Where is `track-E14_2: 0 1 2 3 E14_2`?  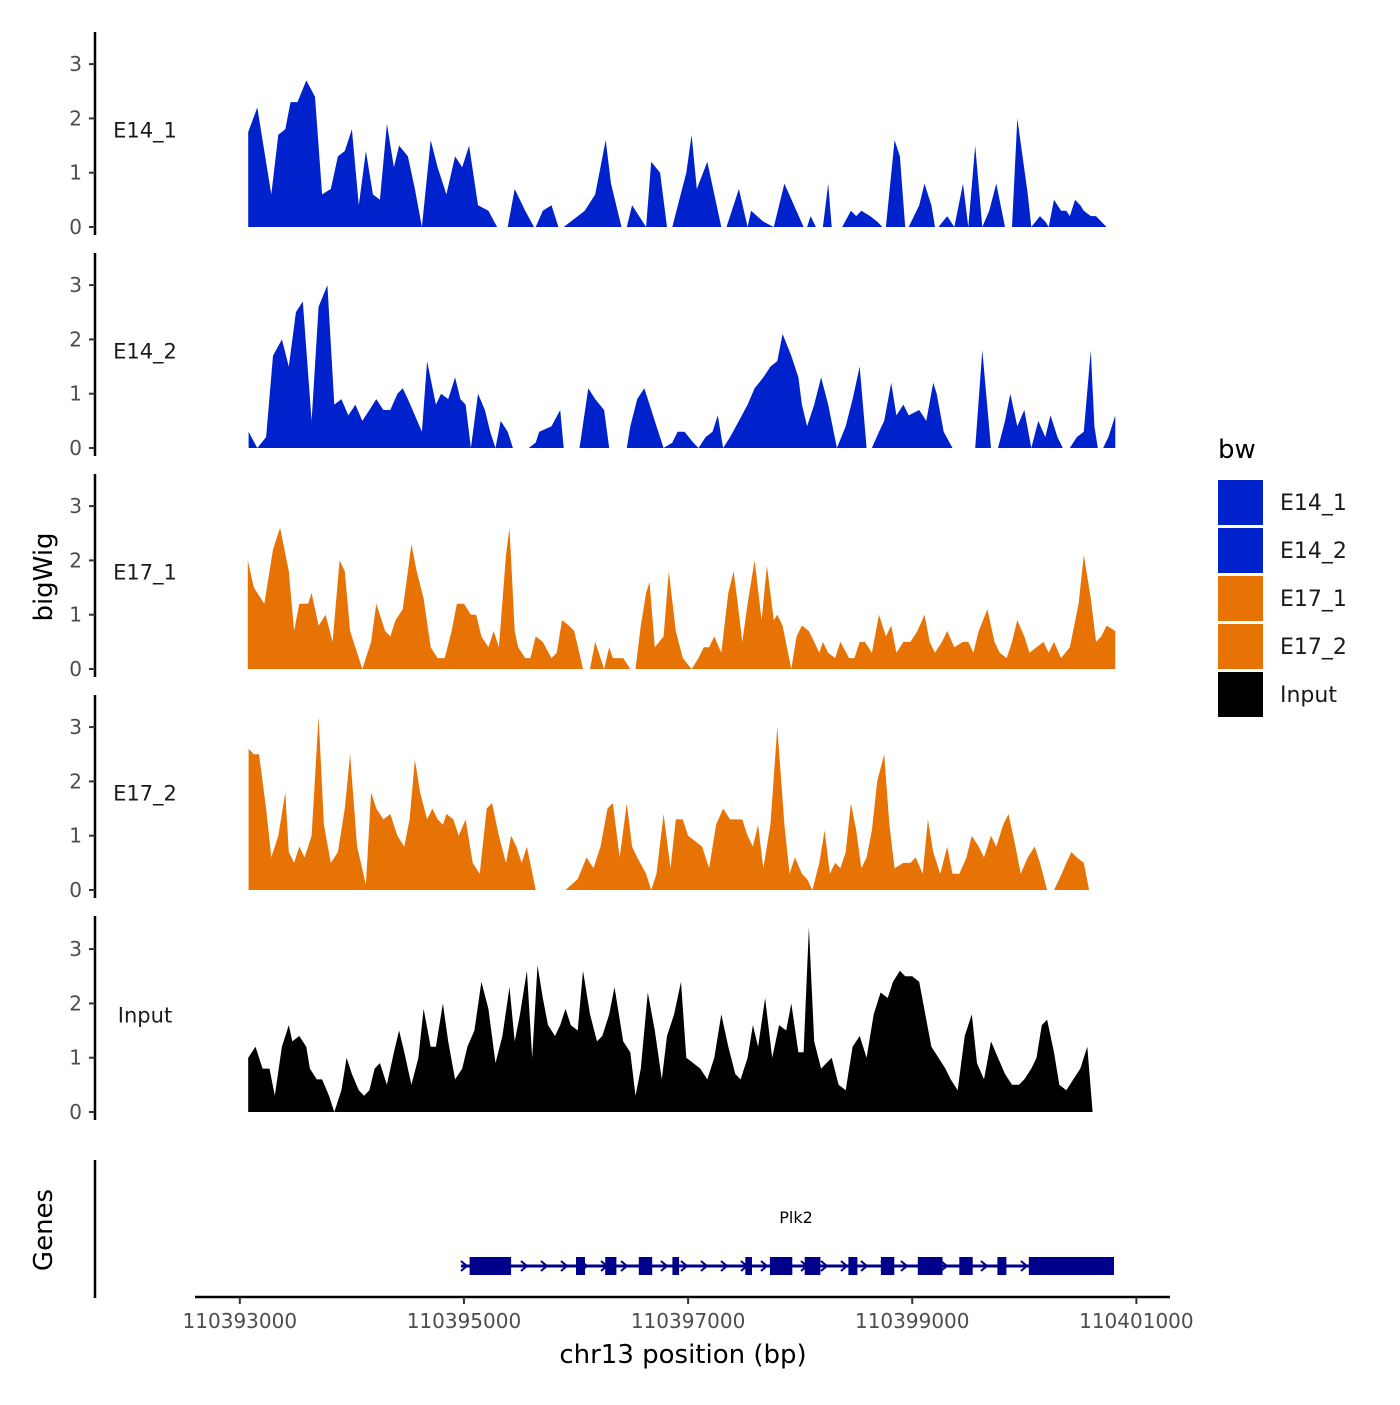 track-E14_2: 0 1 2 3 E14_2 is located at coordinates (592, 356).